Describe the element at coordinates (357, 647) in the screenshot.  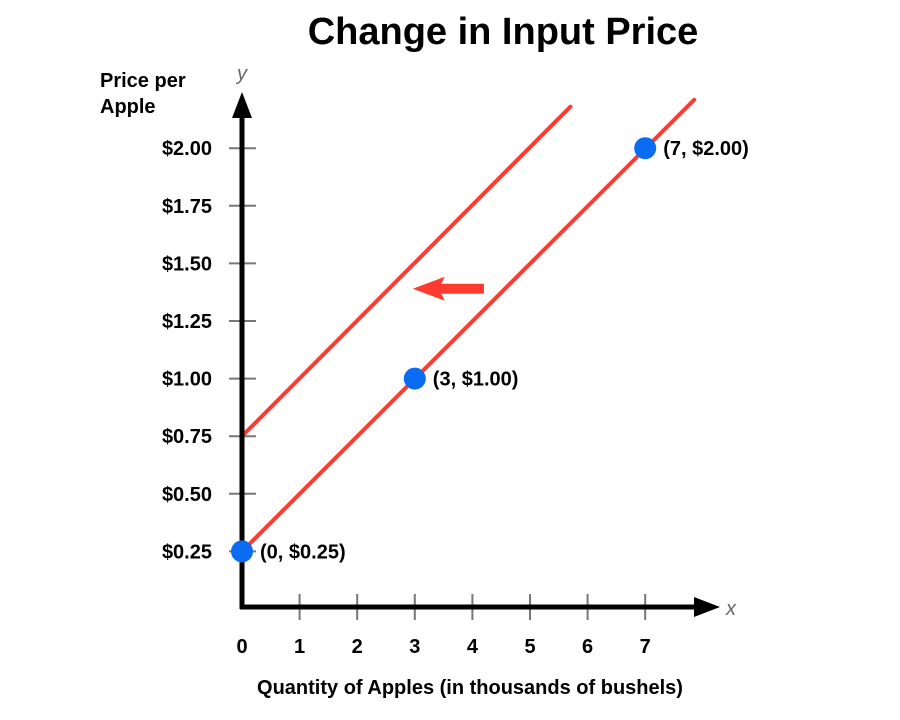
I see `x-tick-label: 2` at that location.